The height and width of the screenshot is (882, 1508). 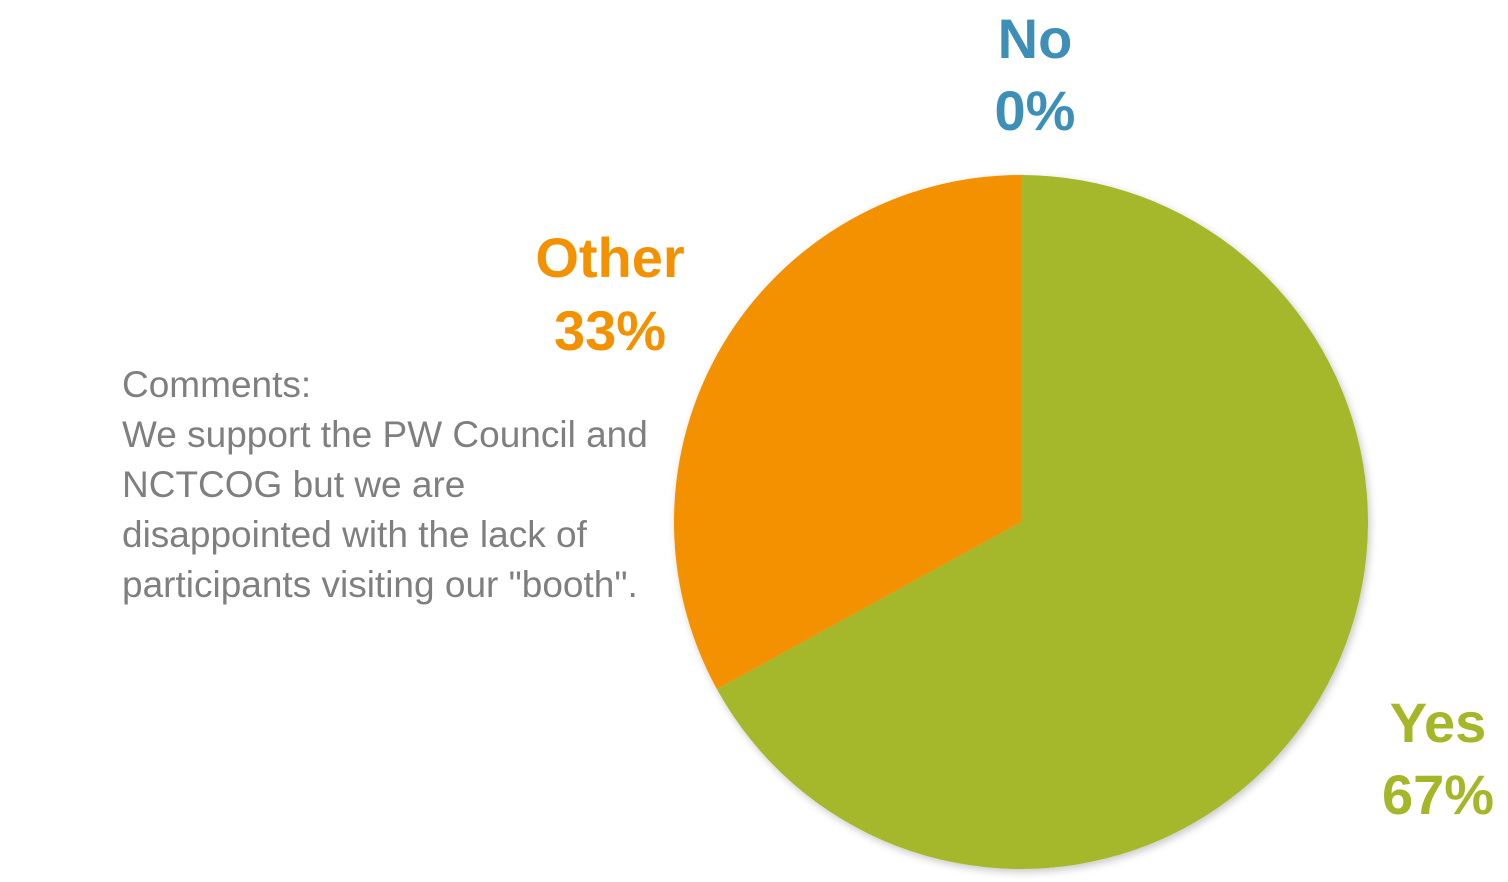 What do you see at coordinates (1035, 38) in the screenshot?
I see `slice-label-no: No` at bounding box center [1035, 38].